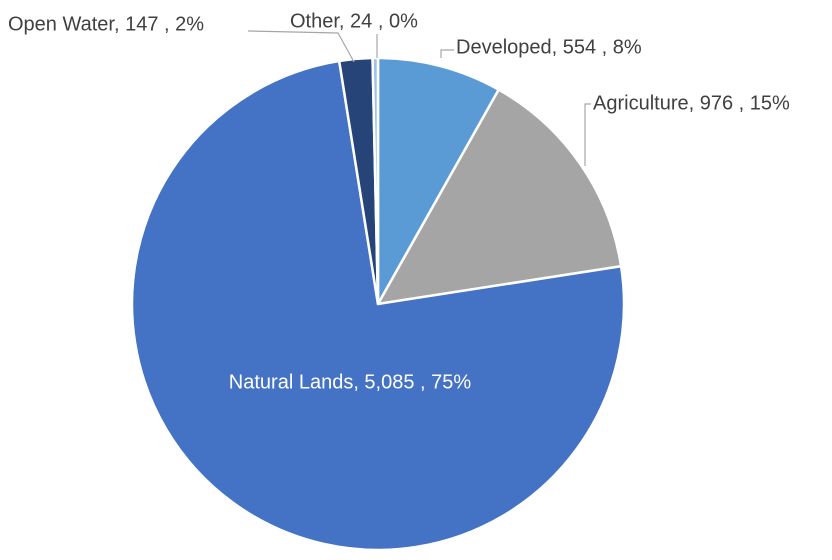 The image size is (832, 560). Describe the element at coordinates (350, 382) in the screenshot. I see `data-label: Natural Lands, 5,085 , 75%` at that location.